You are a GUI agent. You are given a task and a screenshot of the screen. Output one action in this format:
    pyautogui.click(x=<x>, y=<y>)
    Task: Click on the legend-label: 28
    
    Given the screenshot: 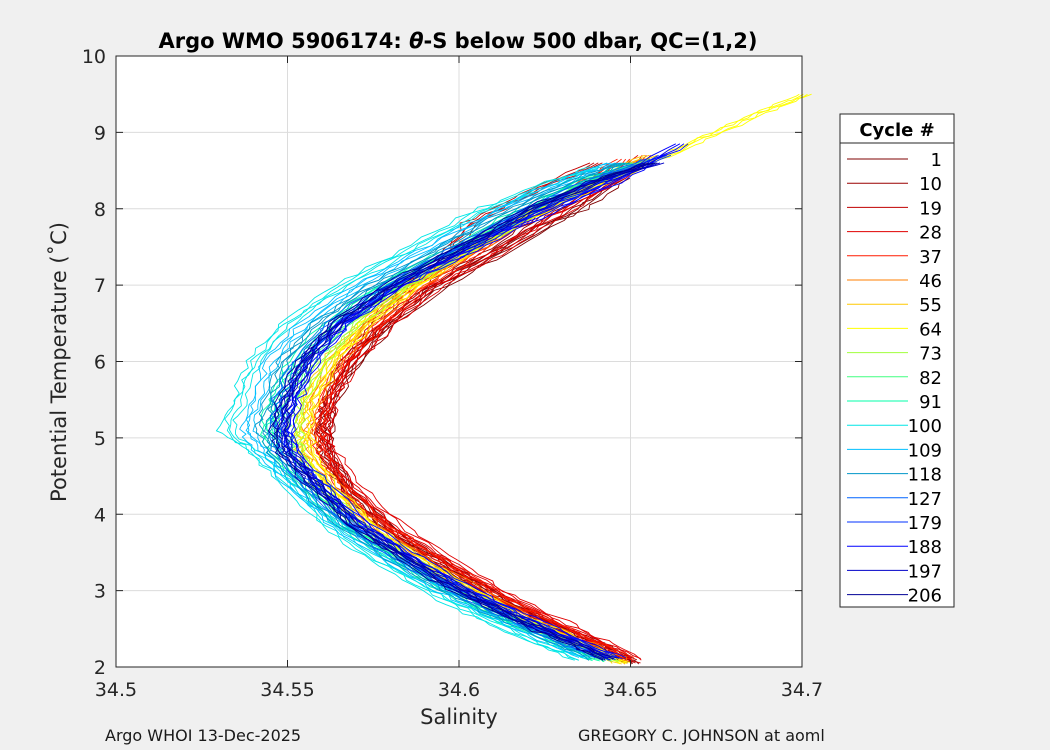 What is the action you would take?
    pyautogui.click(x=930, y=233)
    